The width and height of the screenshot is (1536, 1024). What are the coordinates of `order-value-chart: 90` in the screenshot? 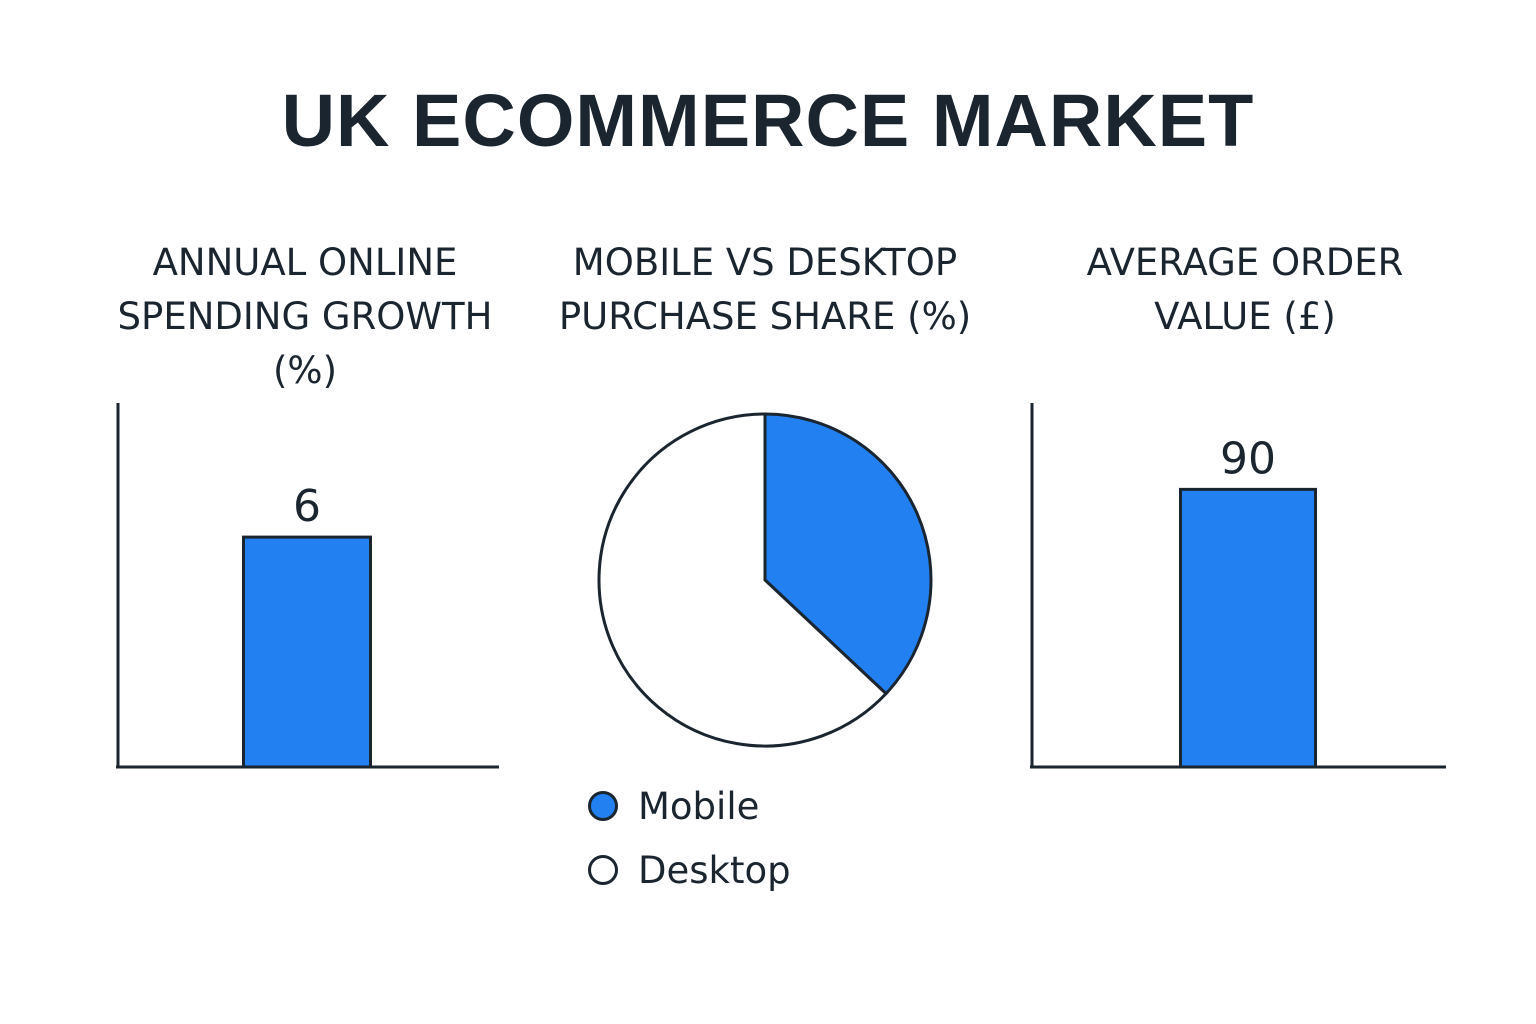 It's located at (1238, 586).